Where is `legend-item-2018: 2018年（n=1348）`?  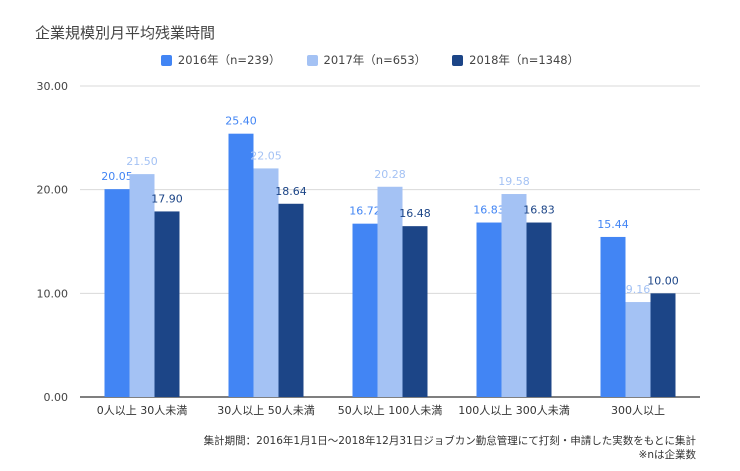 legend-item-2018: 2018年（n=1348） is located at coordinates (515, 60).